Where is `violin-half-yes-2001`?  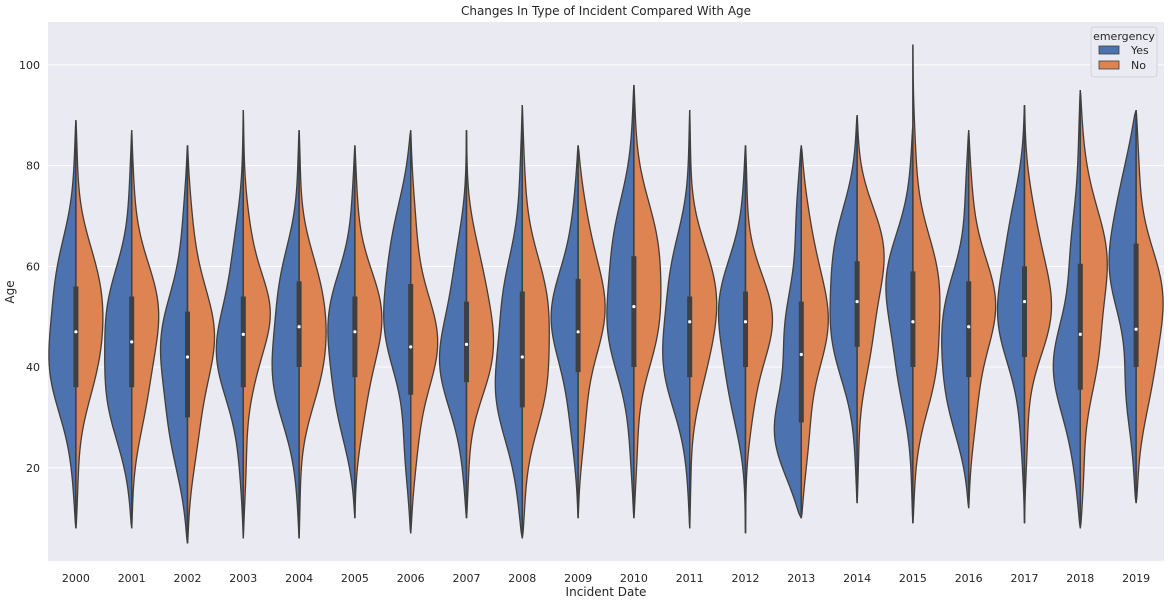
violin-half-yes-2001 is located at coordinates (118, 329).